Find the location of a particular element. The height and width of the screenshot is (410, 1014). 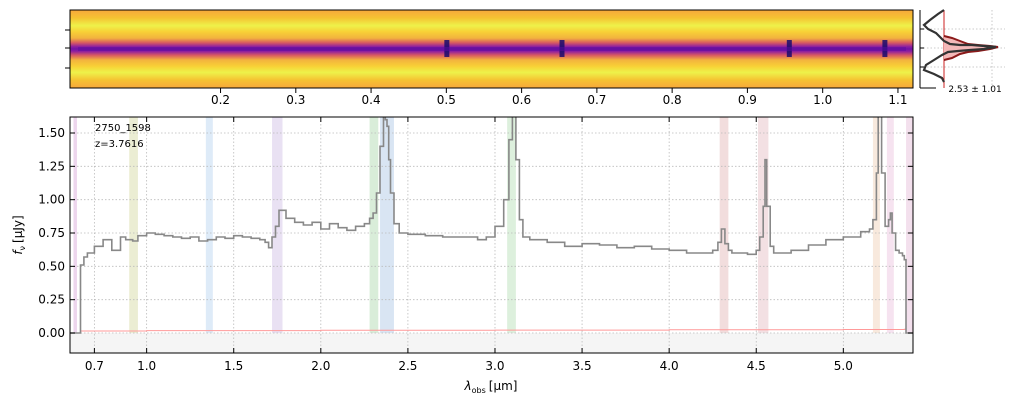

y-tick-label: 0.50 is located at coordinates (51, 266).